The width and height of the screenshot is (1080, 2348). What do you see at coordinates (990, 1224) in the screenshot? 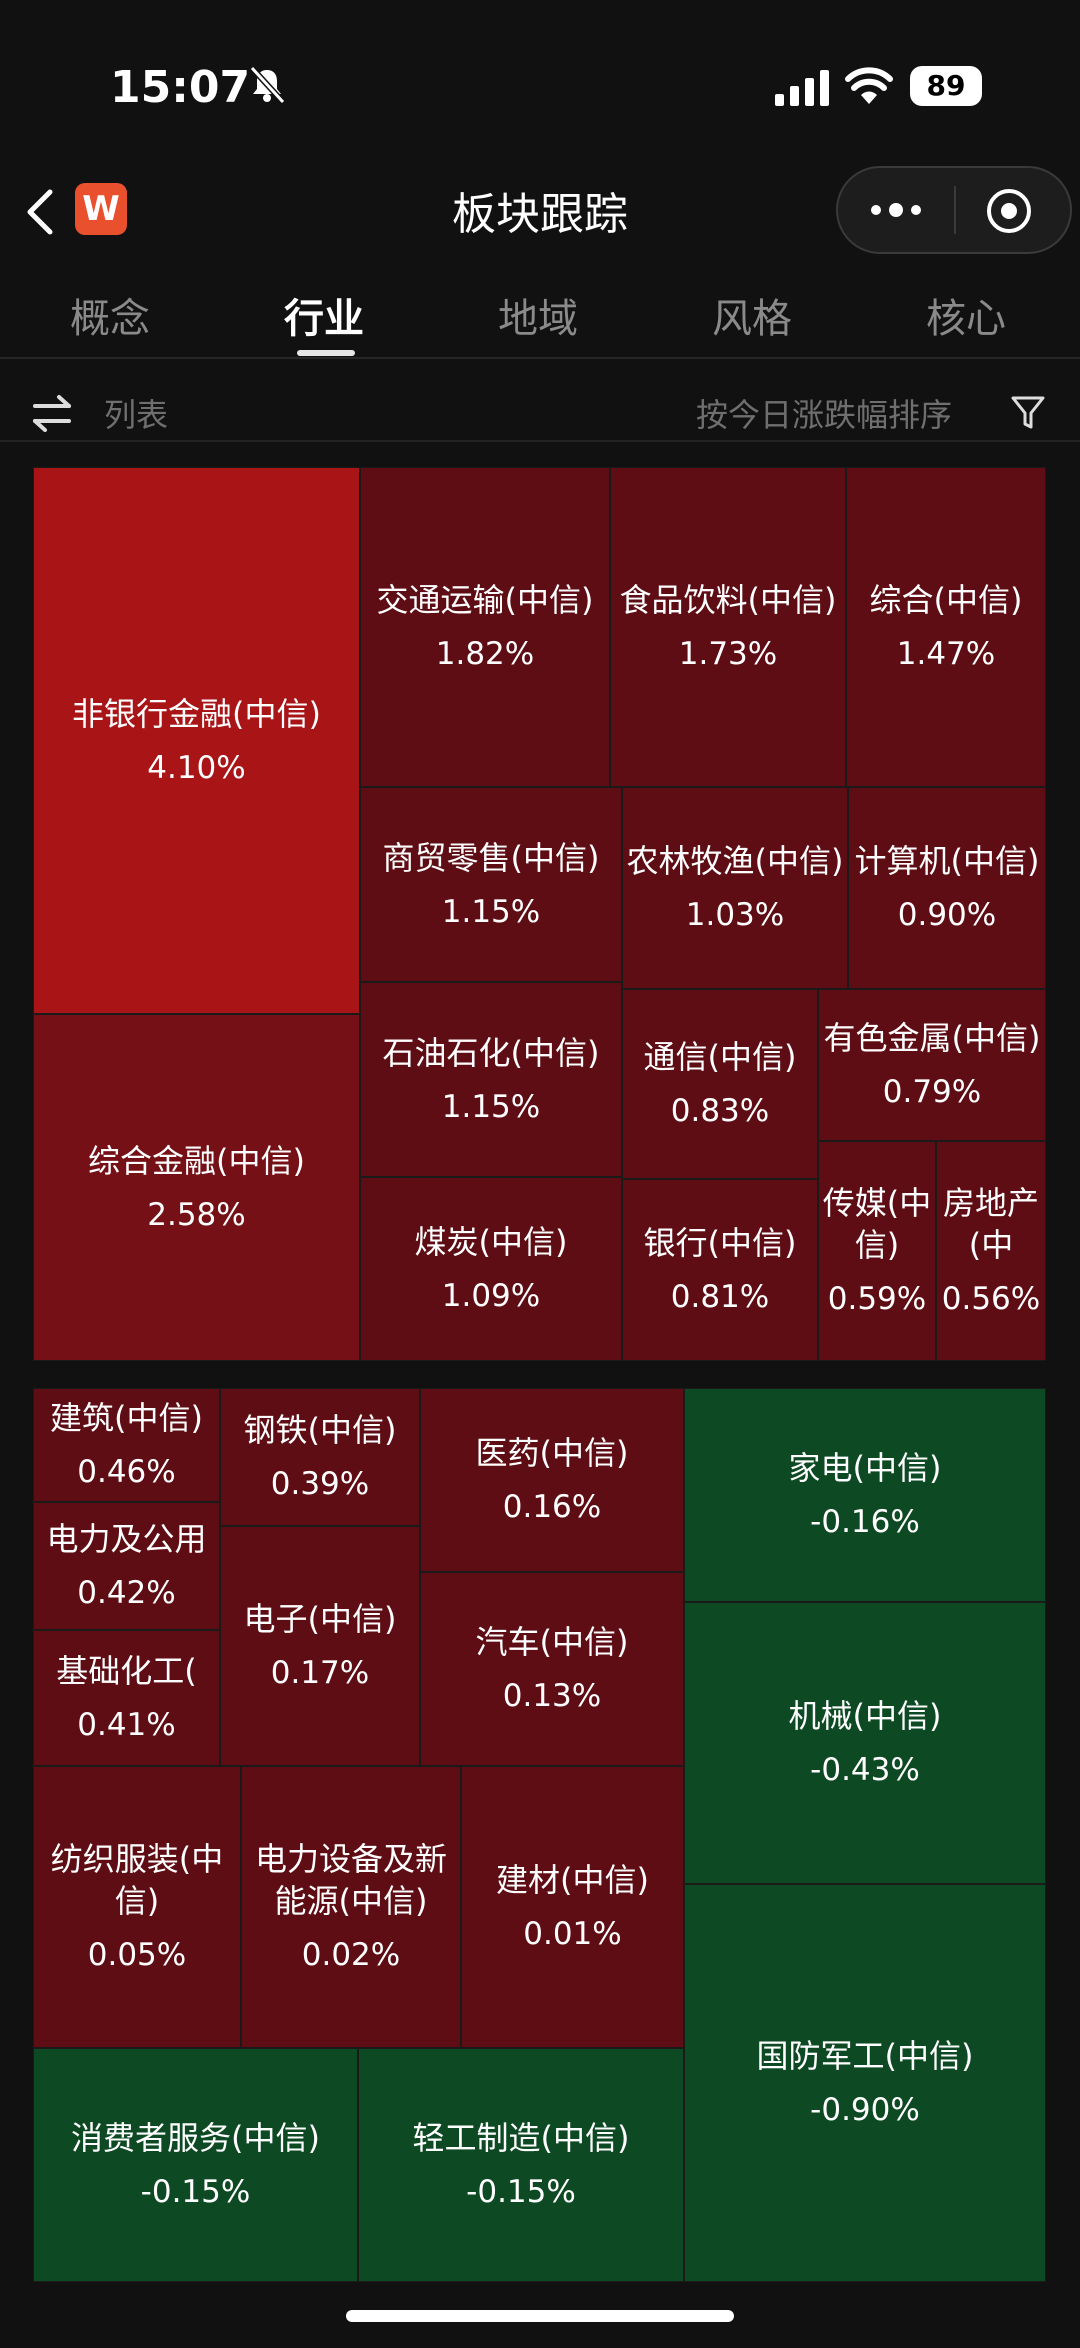
I see `tile-name: 房地产(中` at bounding box center [990, 1224].